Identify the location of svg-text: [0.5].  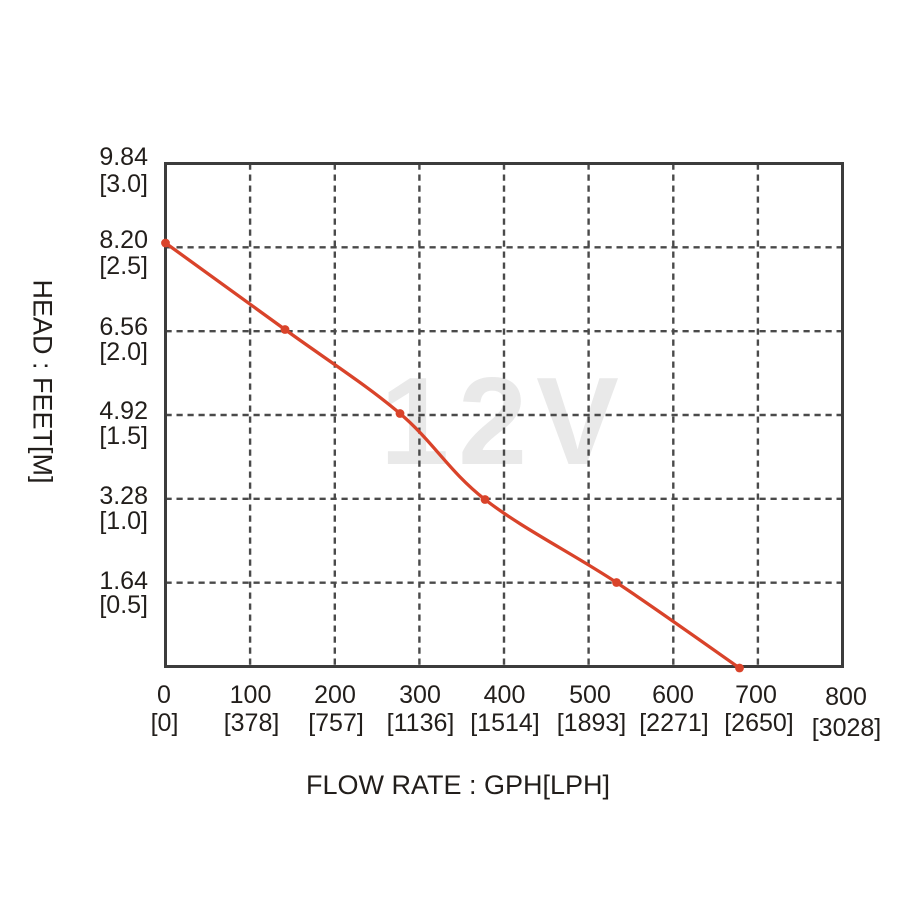
(123, 605).